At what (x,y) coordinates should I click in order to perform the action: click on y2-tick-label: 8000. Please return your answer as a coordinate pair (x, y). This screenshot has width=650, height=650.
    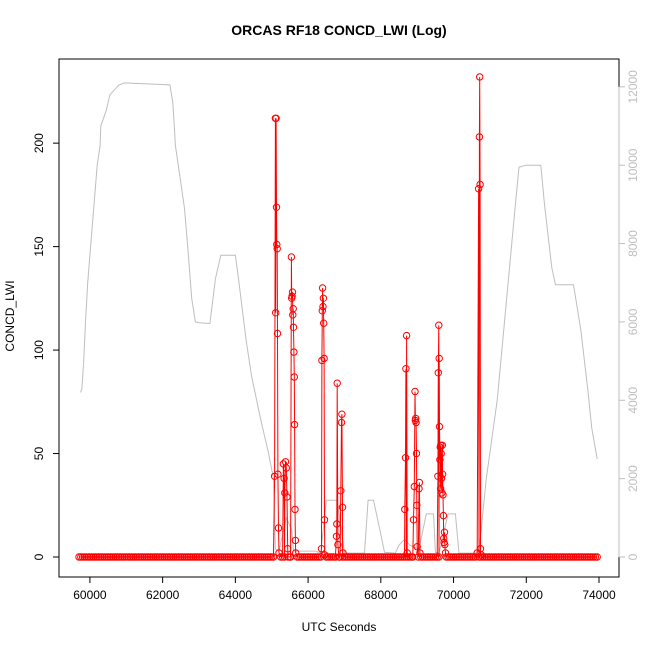
    Looking at the image, I should click on (633, 243).